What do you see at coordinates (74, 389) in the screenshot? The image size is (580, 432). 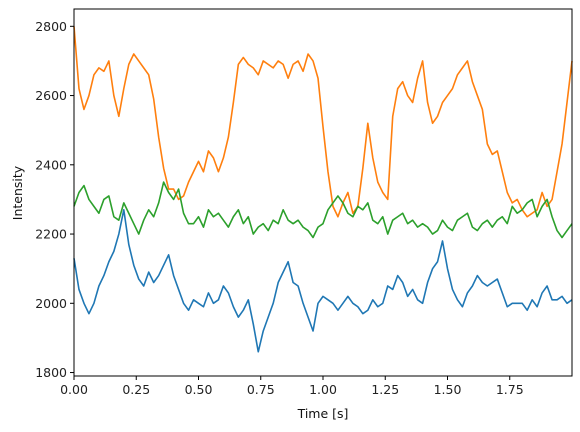 I see `x-tick-label: 0.00` at bounding box center [74, 389].